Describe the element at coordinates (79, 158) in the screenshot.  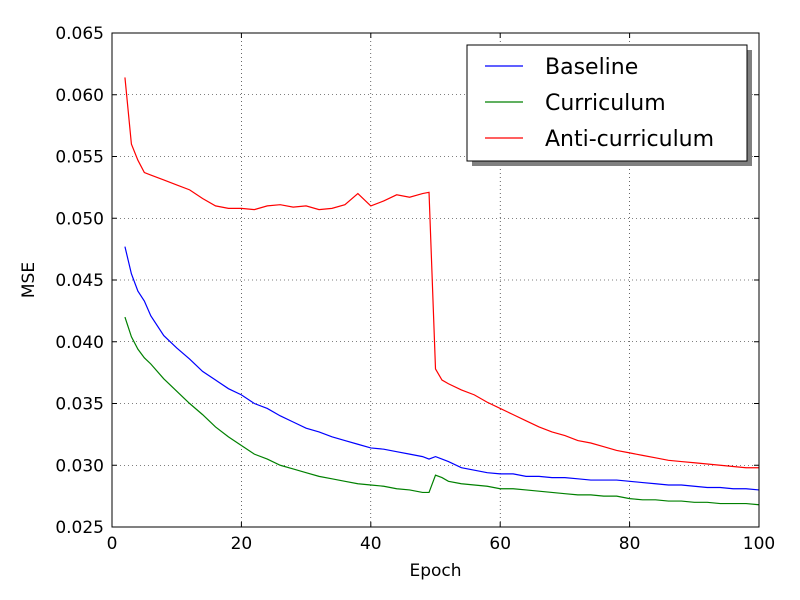
I see `y-tick-label: 0.055` at that location.